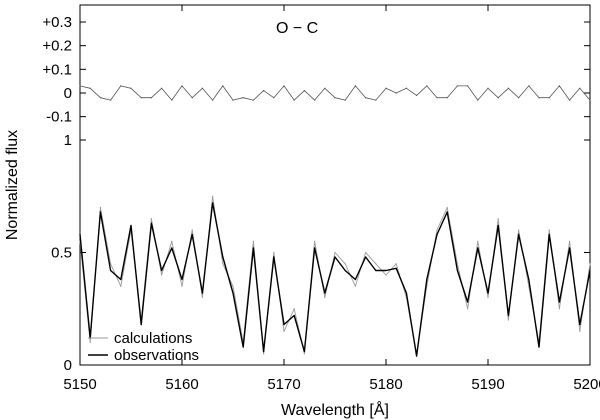  I want to click on legend-label-calculations: calculations, so click(153, 338).